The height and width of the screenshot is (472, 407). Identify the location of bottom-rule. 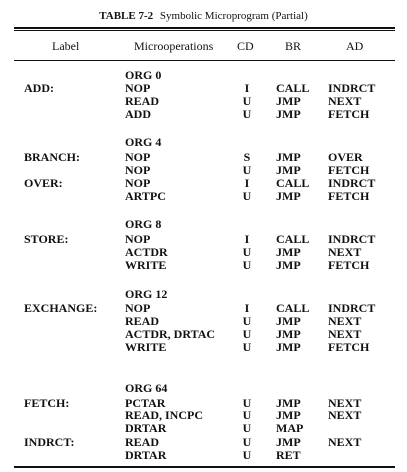
(204, 467).